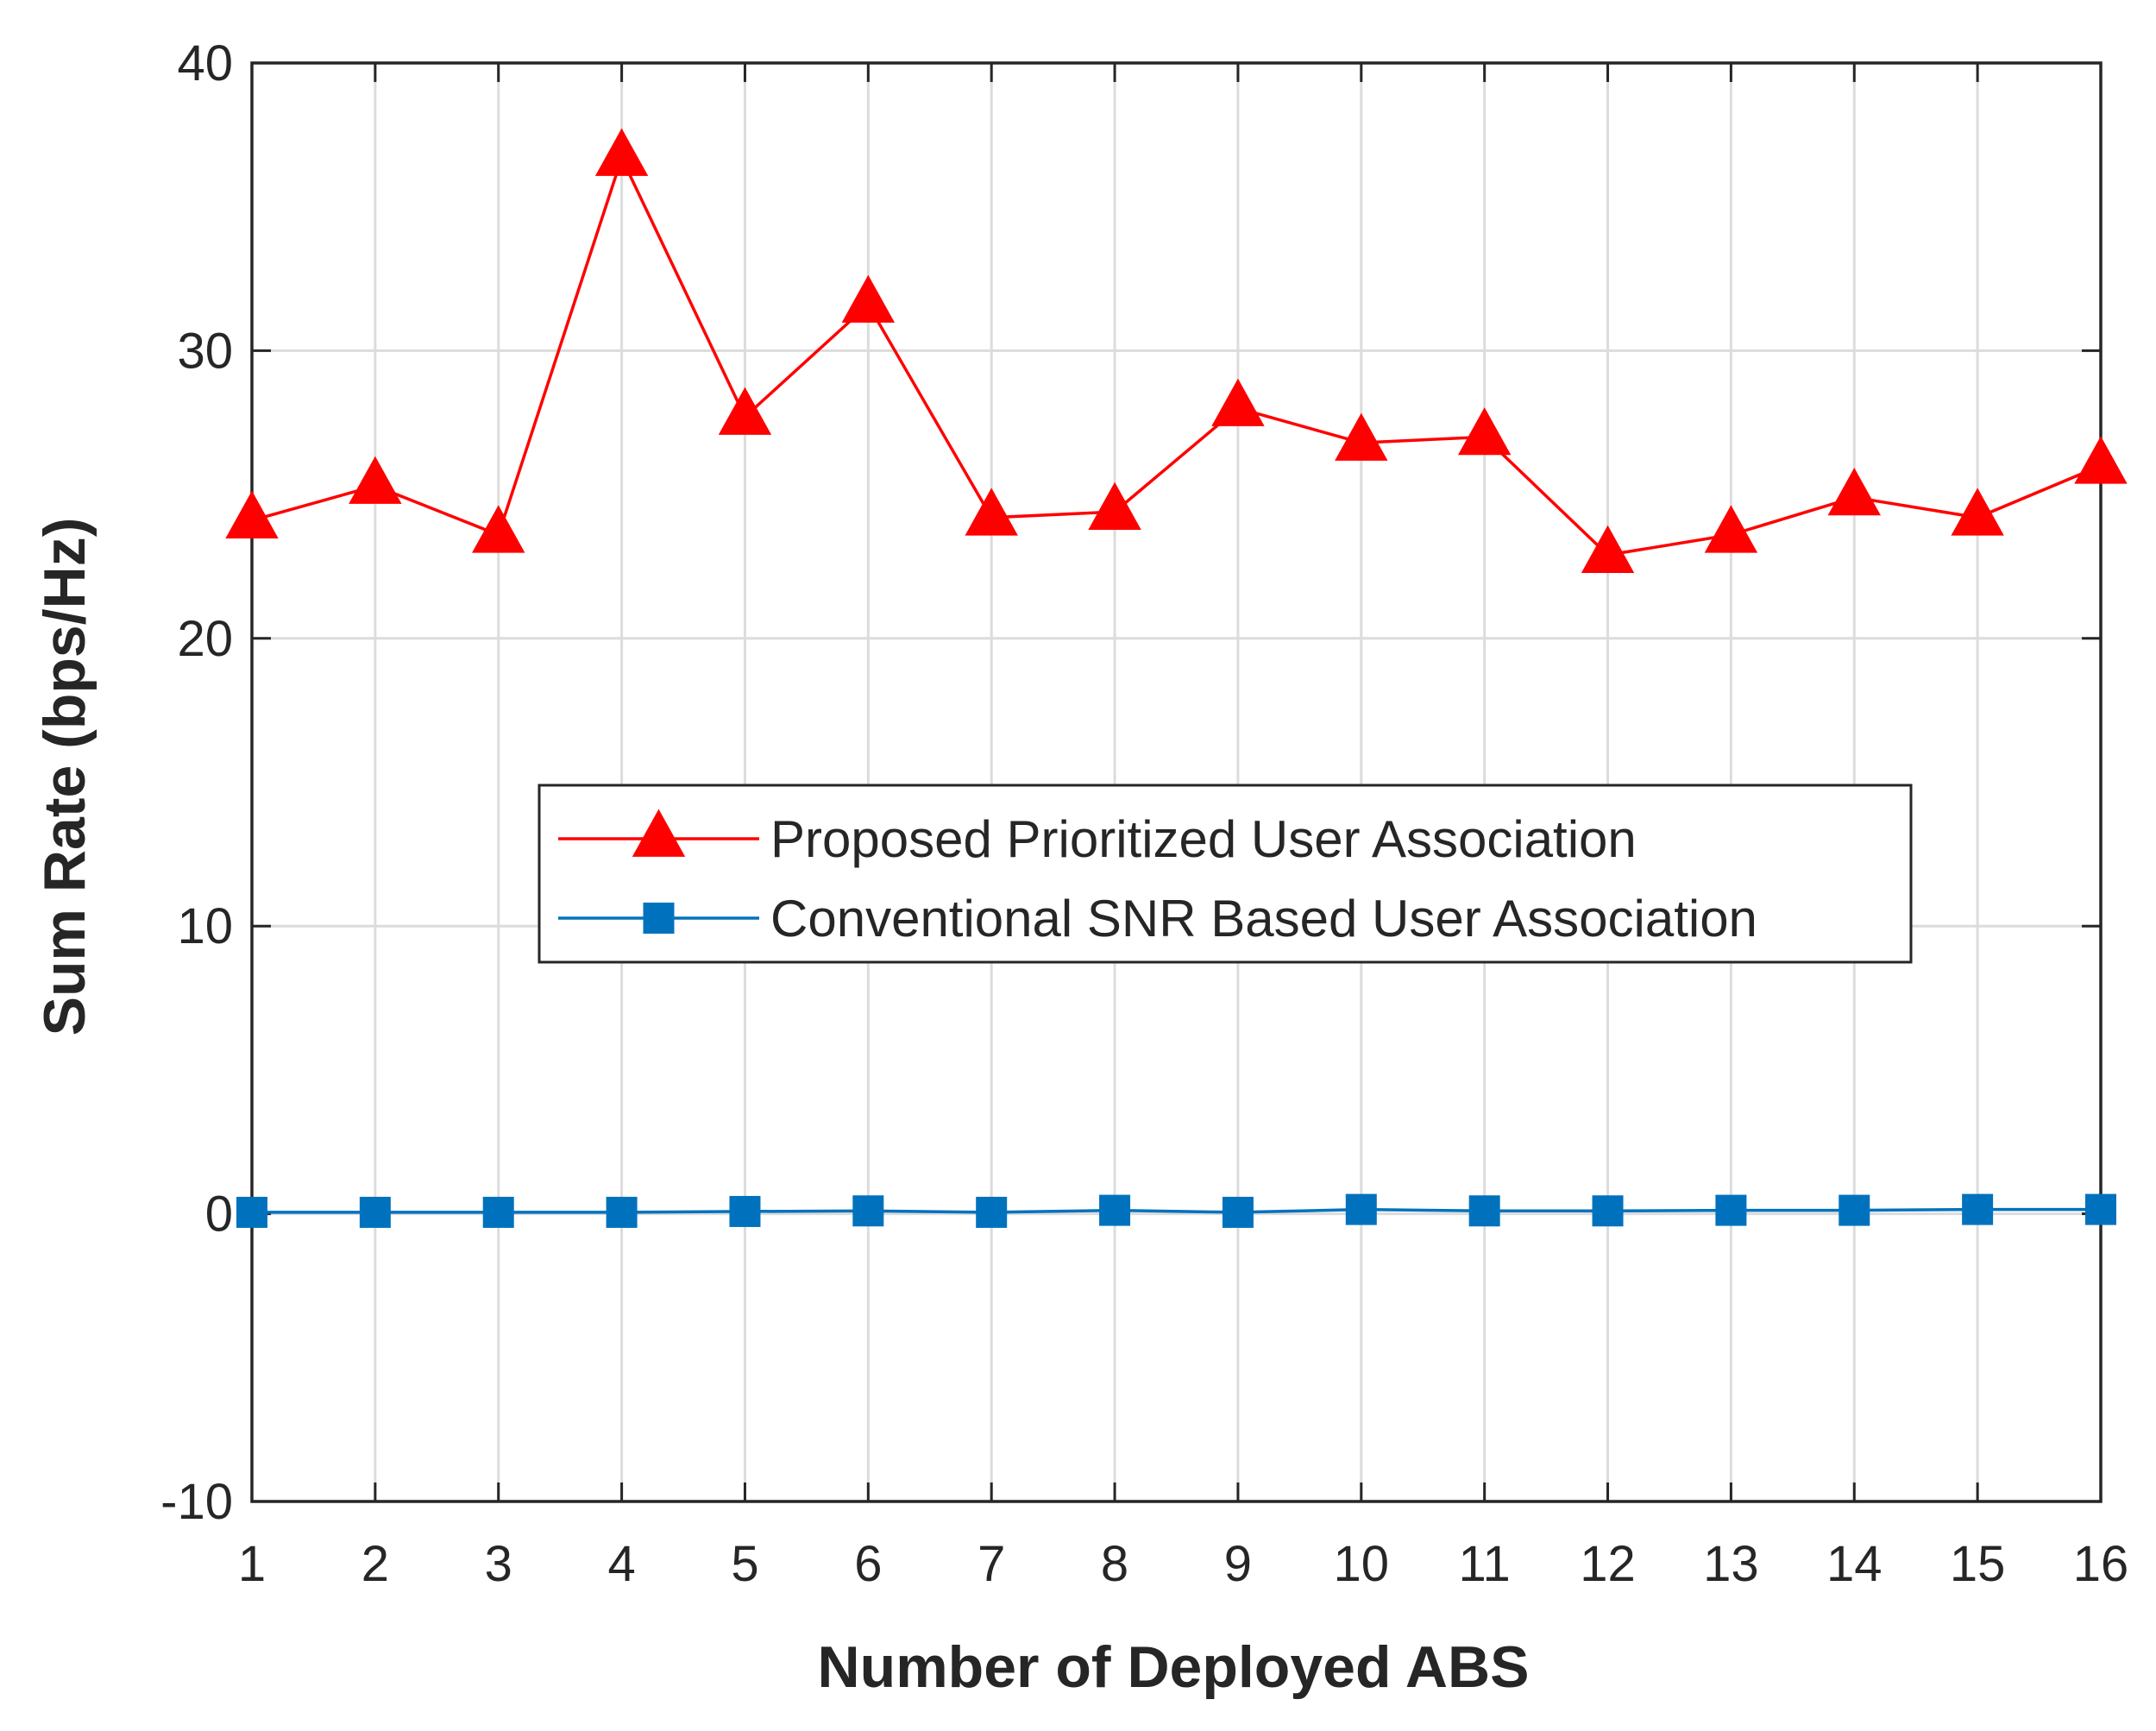 The height and width of the screenshot is (1731, 2156). I want to click on x-tick-label: 2, so click(375, 1564).